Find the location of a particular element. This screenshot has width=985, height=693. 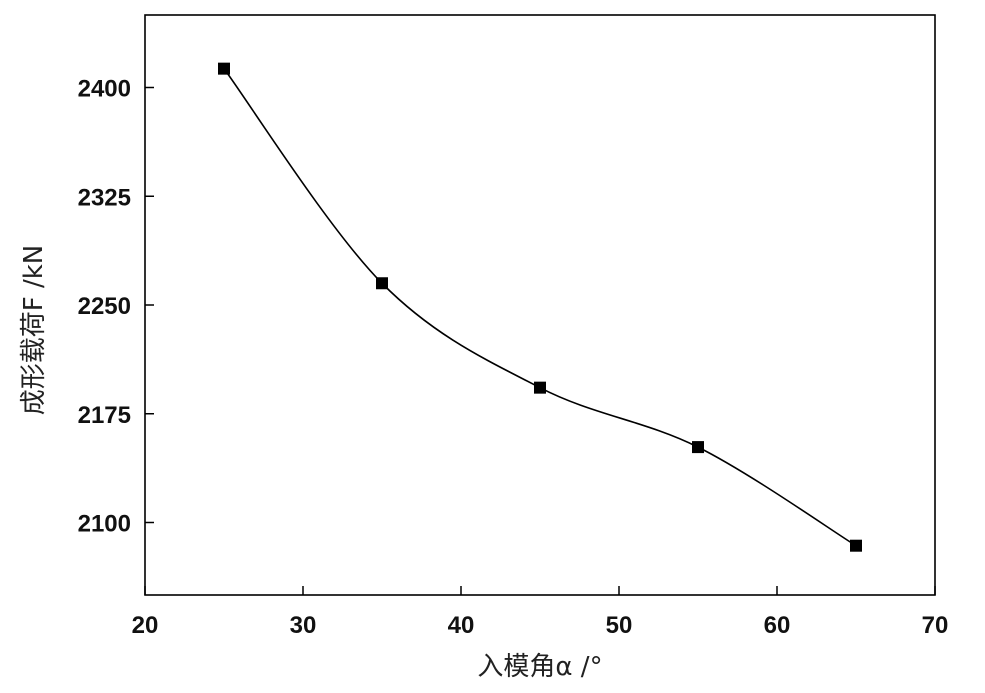

y-tick-label: 2175 is located at coordinates (104, 415).